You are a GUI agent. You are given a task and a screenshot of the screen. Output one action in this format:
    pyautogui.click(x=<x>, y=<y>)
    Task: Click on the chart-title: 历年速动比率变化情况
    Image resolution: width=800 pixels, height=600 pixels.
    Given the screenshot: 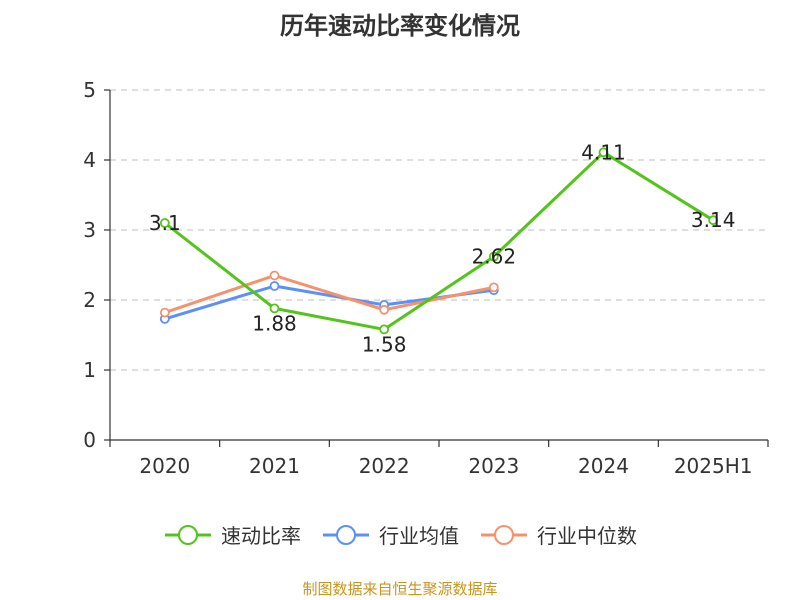 What is the action you would take?
    pyautogui.click(x=400, y=26)
    